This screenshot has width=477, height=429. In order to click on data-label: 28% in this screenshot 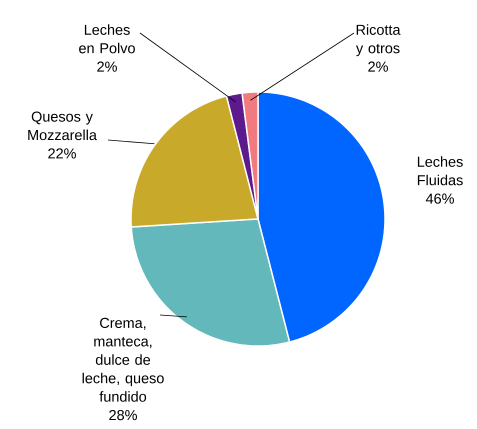, I will do `click(123, 415)`.